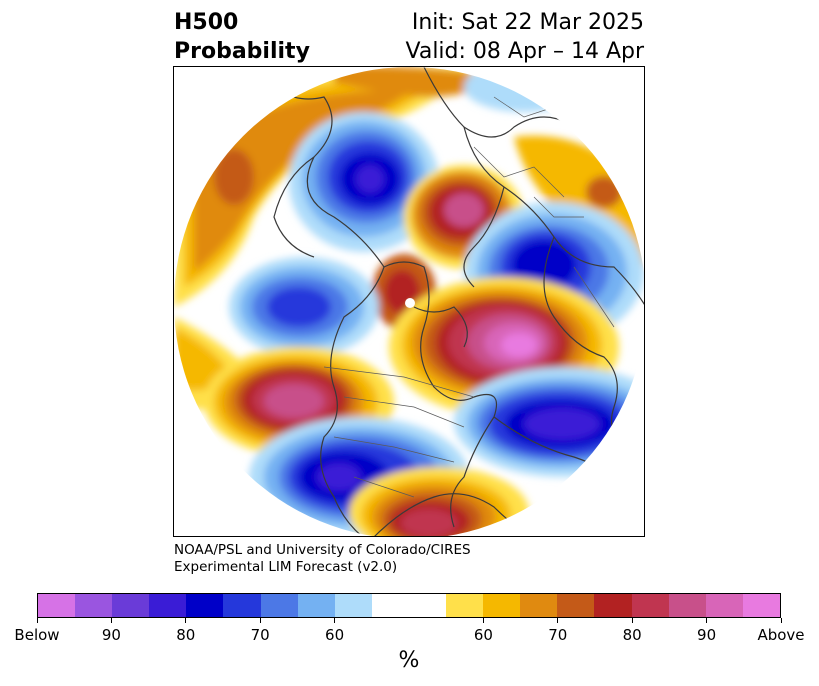 The image size is (819, 686). I want to click on colorbar, so click(409, 605).